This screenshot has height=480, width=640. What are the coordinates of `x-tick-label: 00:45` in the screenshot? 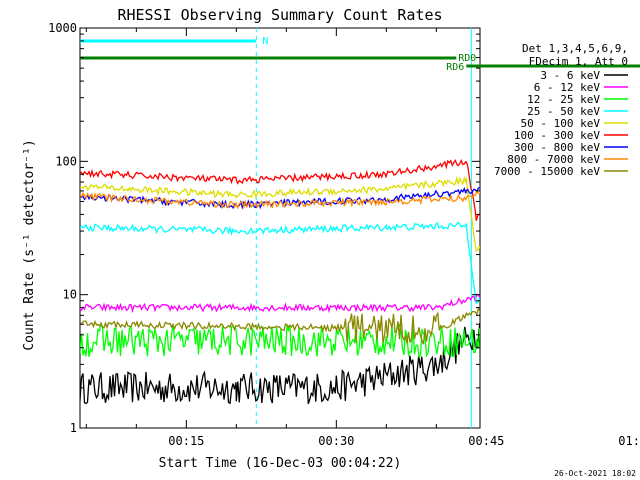 It's located at (486, 441).